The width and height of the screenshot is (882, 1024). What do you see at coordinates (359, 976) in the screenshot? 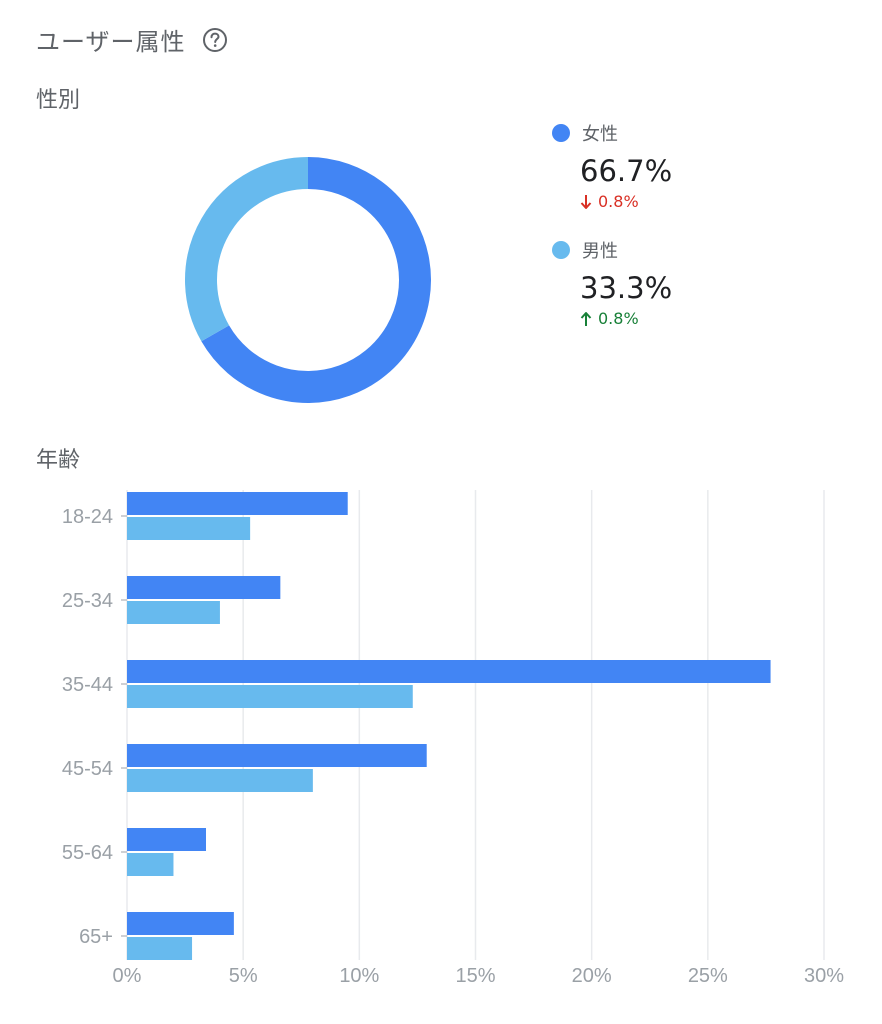
I see `x-tick-label: 10%` at bounding box center [359, 976].